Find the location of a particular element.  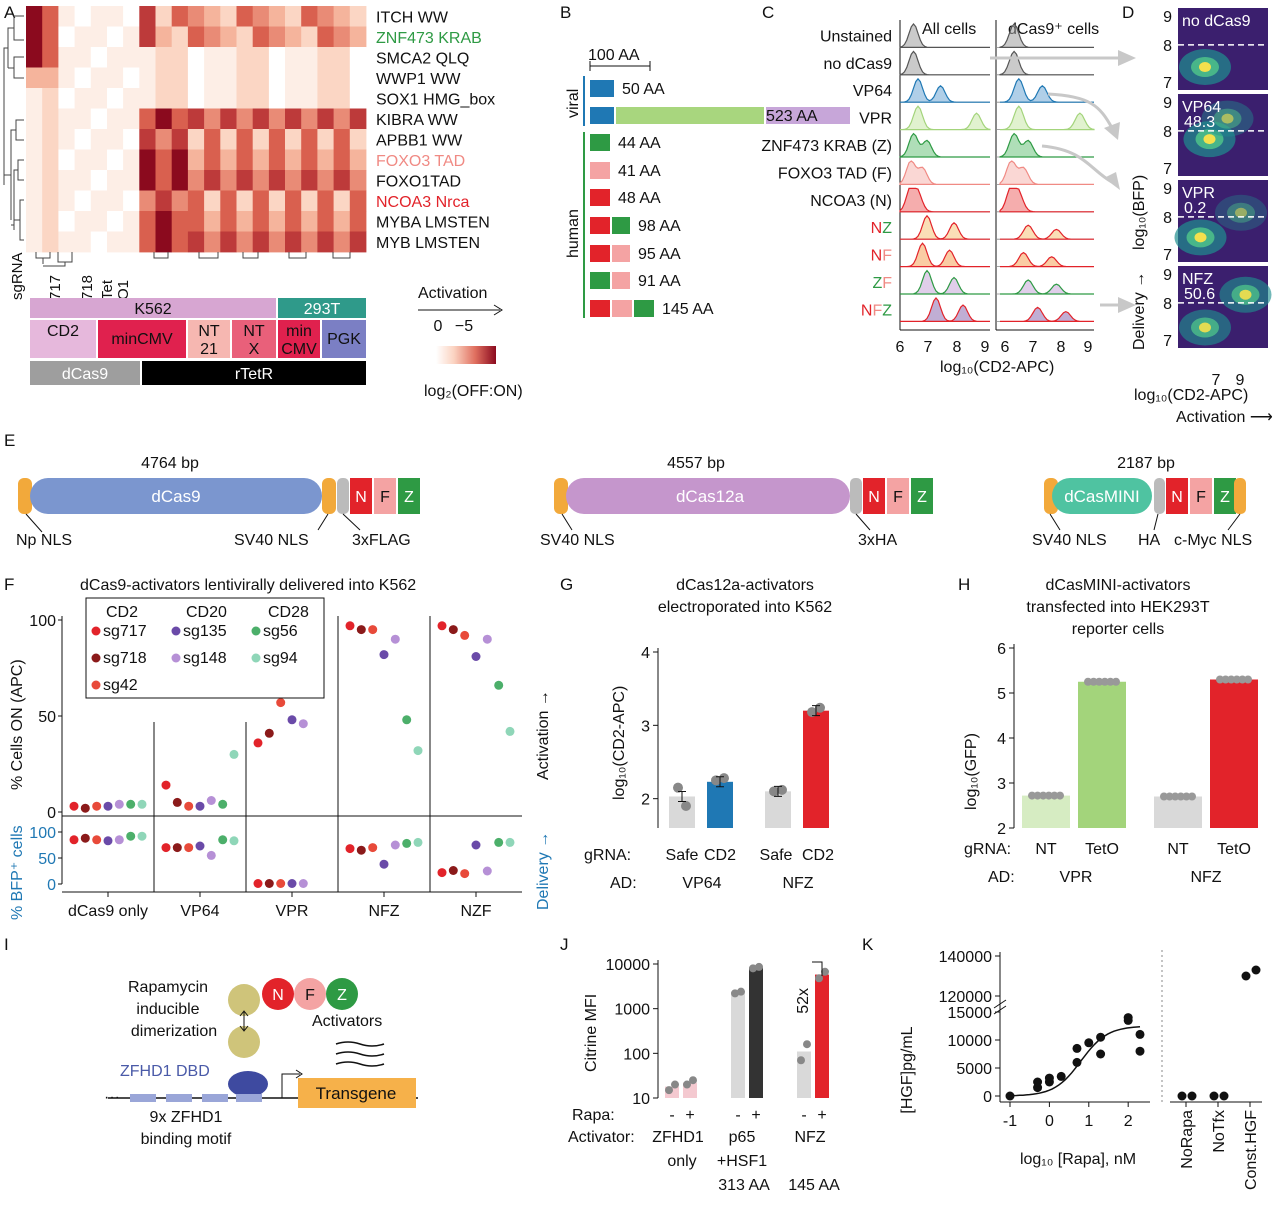

g-ad-1: NFZ is located at coordinates (797, 883).